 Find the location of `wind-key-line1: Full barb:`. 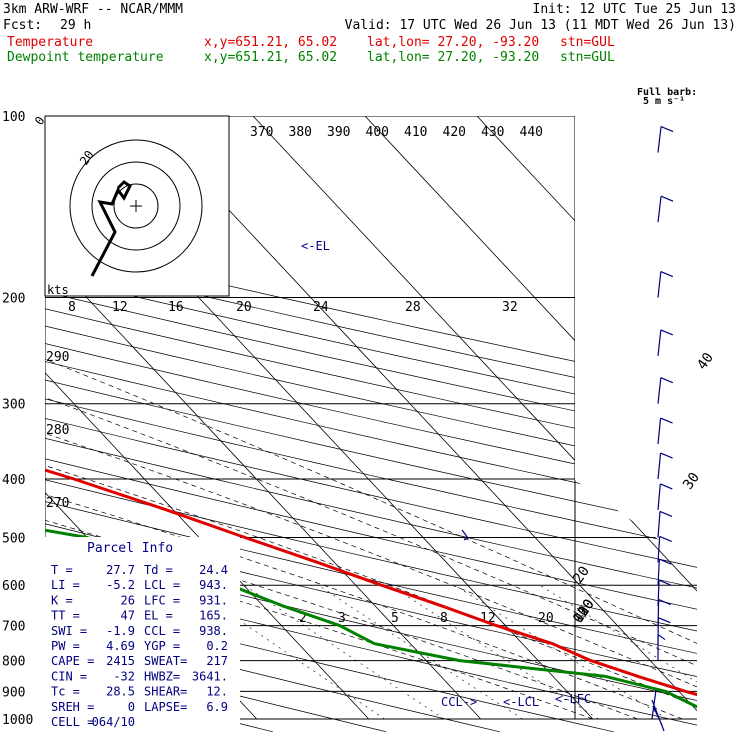

wind-key-line1: Full barb: is located at coordinates (667, 92).